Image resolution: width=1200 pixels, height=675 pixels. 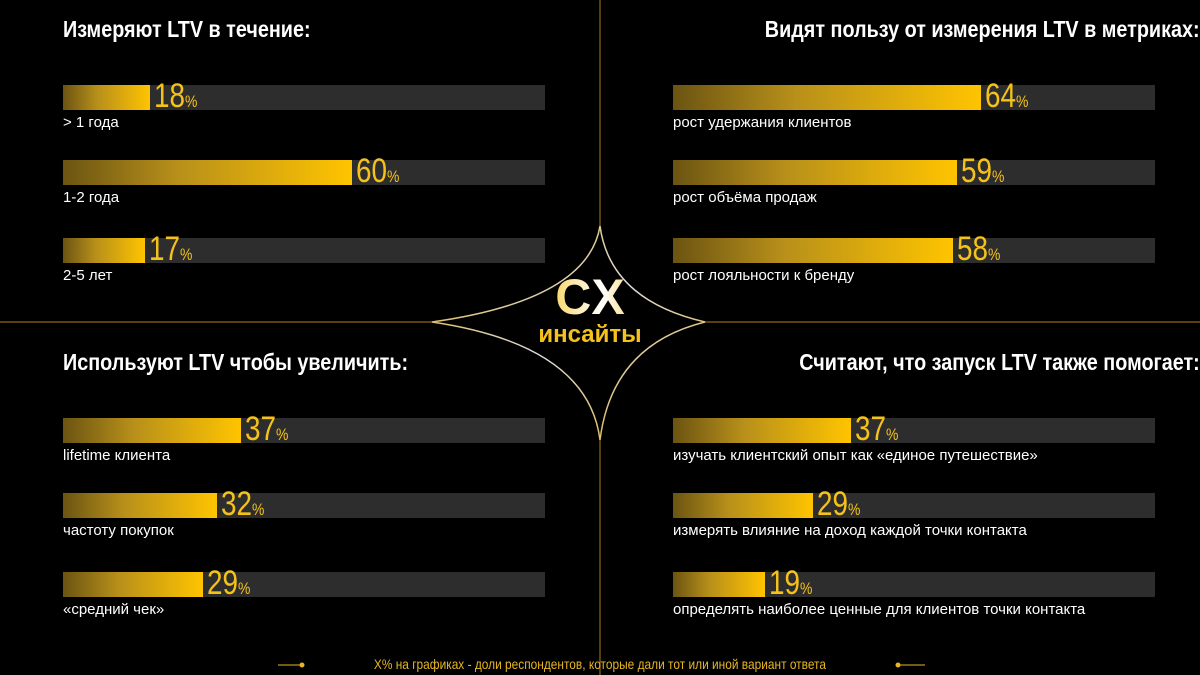 What do you see at coordinates (914, 111) in the screenshot?
I see `bar-row: 64% рост удержания клиентов` at bounding box center [914, 111].